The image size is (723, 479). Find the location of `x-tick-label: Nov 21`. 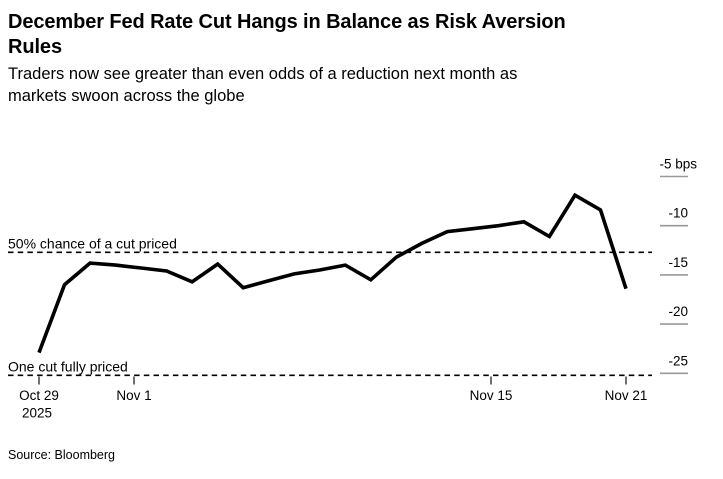

x-tick-label: Nov 21 is located at coordinates (626, 395).